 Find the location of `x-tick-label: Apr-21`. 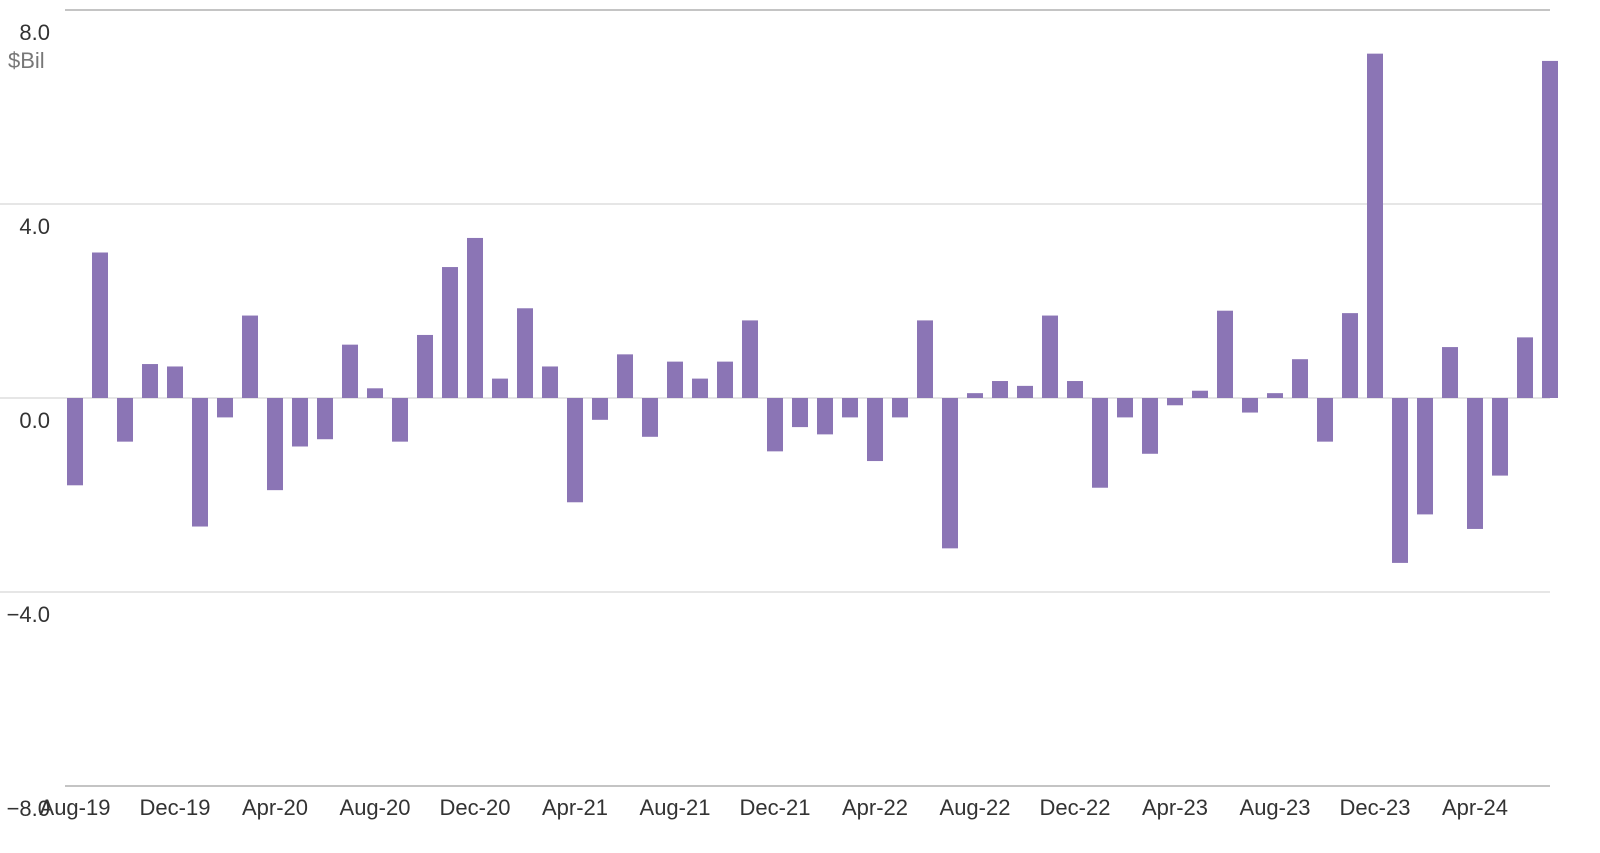

x-tick-label: Apr-21 is located at coordinates (575, 807).